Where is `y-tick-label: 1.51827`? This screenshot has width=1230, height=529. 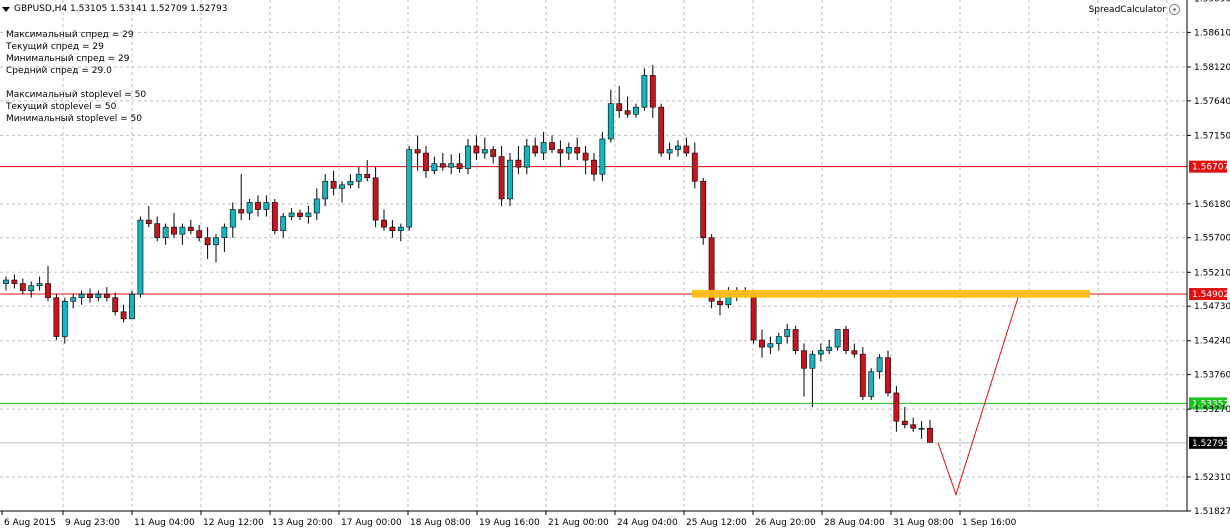
y-tick-label: 1.51827 is located at coordinates (1212, 512).